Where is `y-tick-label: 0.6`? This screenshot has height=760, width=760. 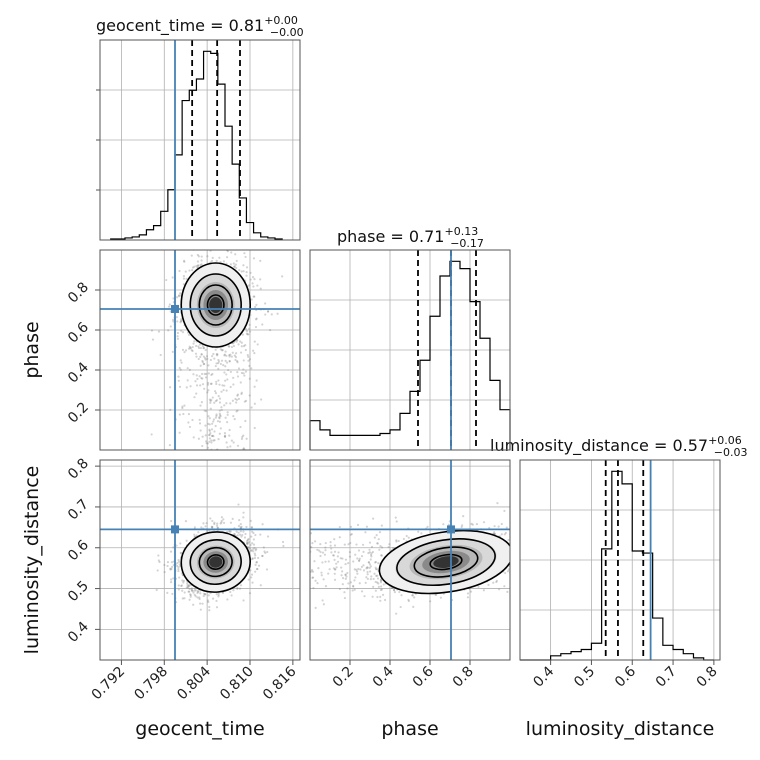
y-tick-label: 0.6 is located at coordinates (78, 332).